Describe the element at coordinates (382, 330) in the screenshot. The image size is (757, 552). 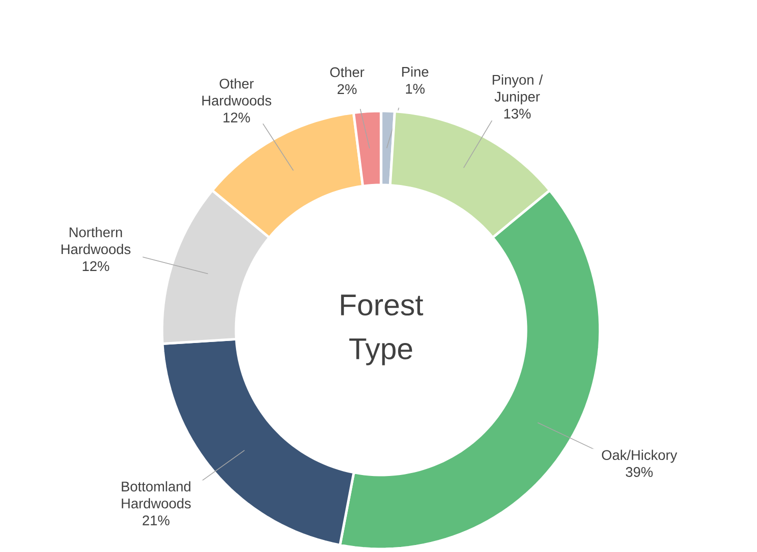
I see `text: Forest Type` at that location.